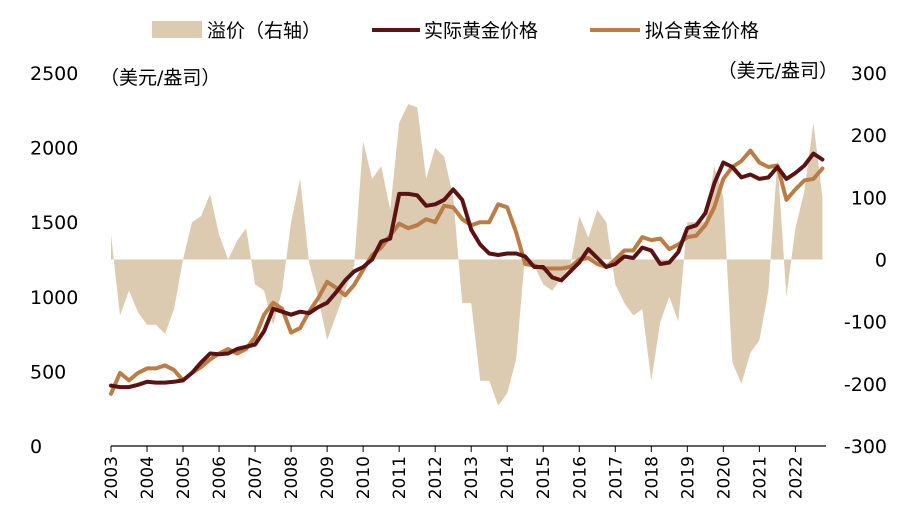  What do you see at coordinates (865, 447) in the screenshot?
I see `right-tick-label--300: -300` at bounding box center [865, 447].